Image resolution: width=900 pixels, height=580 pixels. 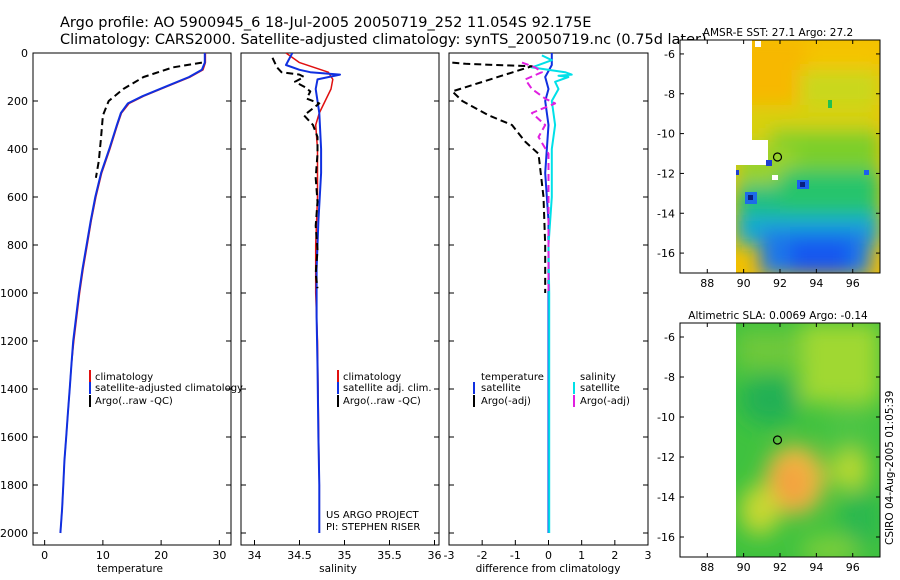 What do you see at coordinates (669, 54) in the screenshot?
I see `sst-map-lat-label: -6` at bounding box center [669, 54].